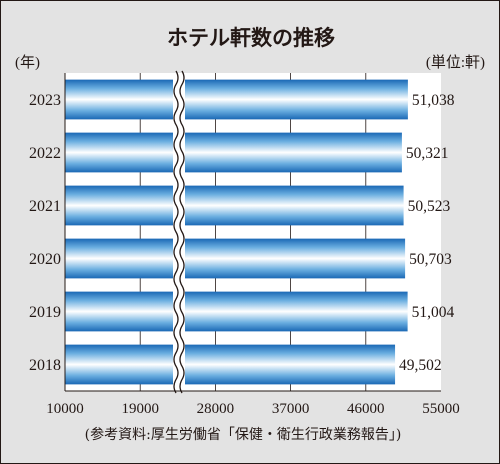 The width and height of the screenshot is (500, 464). I want to click on x-tick-label: 28000, so click(216, 409).